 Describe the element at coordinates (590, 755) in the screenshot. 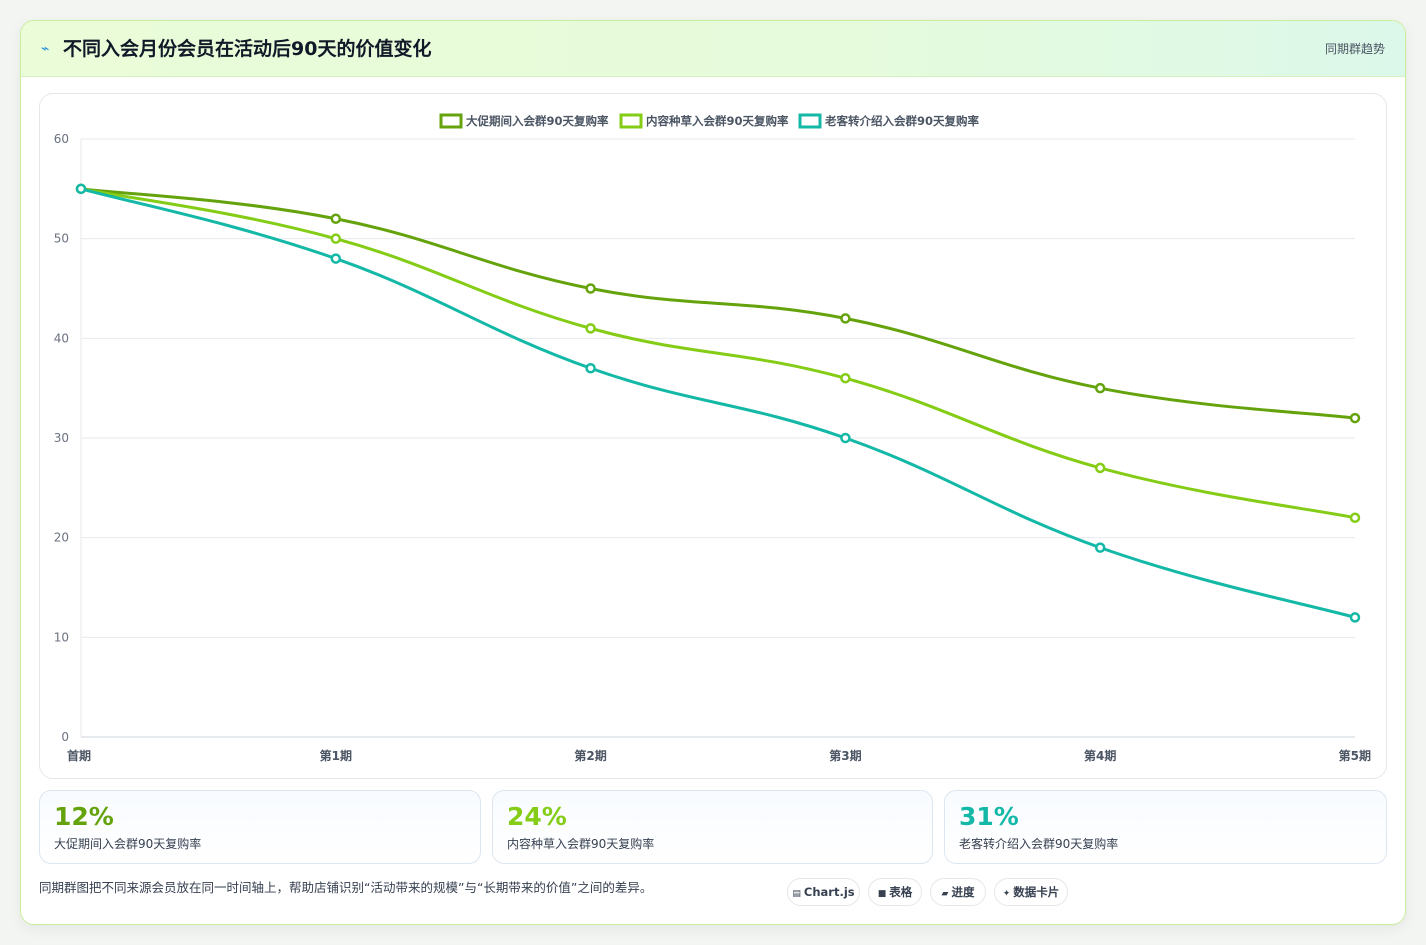

I see `x-tick-label: 第2期` at that location.